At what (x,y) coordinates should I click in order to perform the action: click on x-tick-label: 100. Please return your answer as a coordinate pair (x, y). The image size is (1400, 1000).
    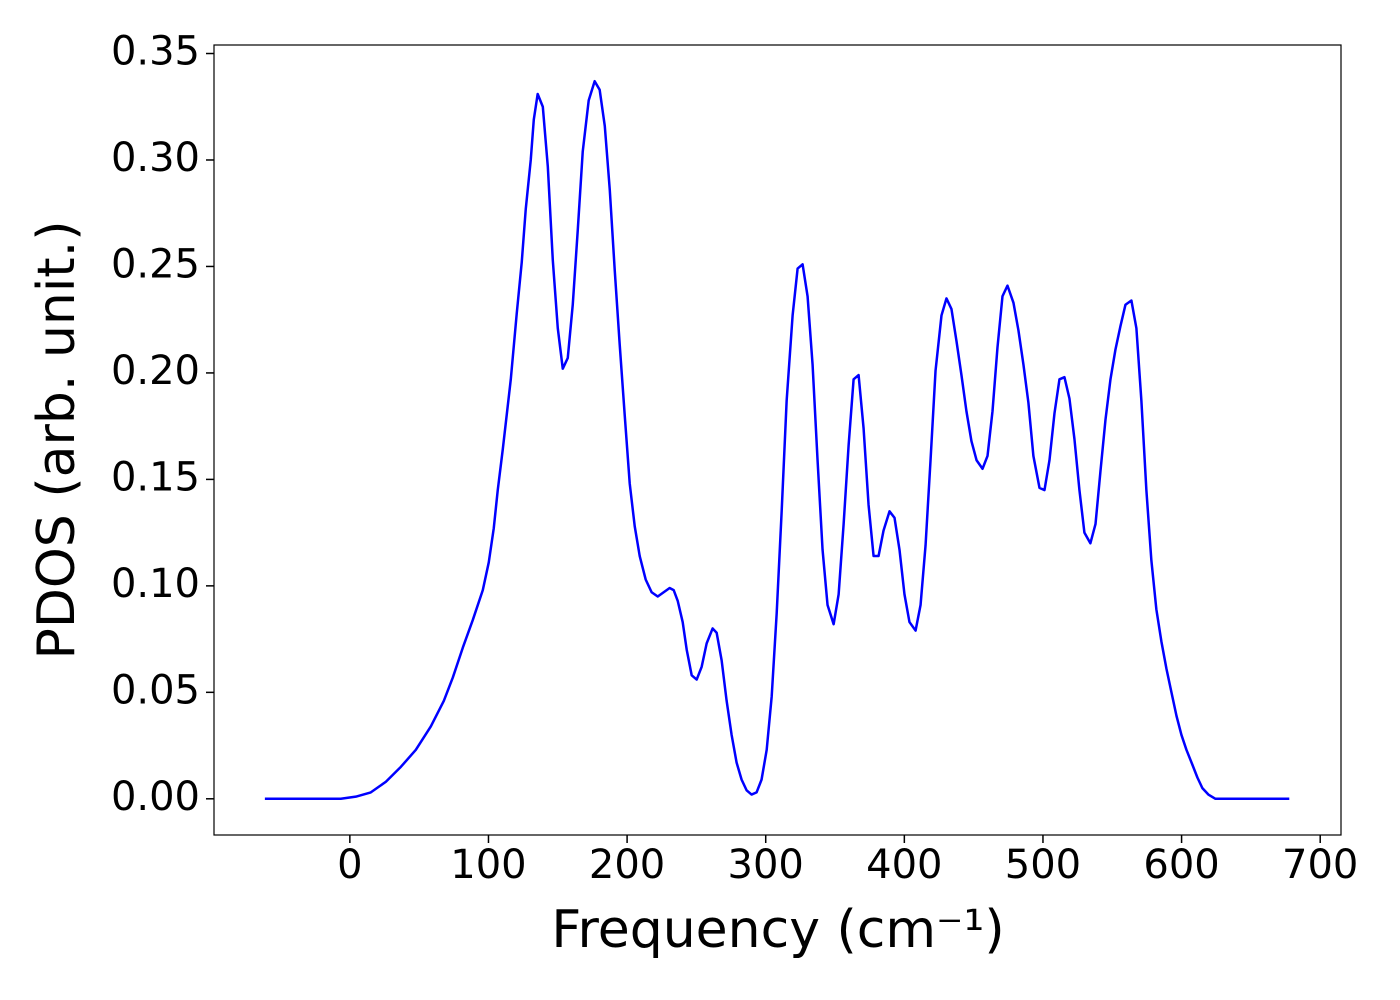
    Looking at the image, I should click on (488, 865).